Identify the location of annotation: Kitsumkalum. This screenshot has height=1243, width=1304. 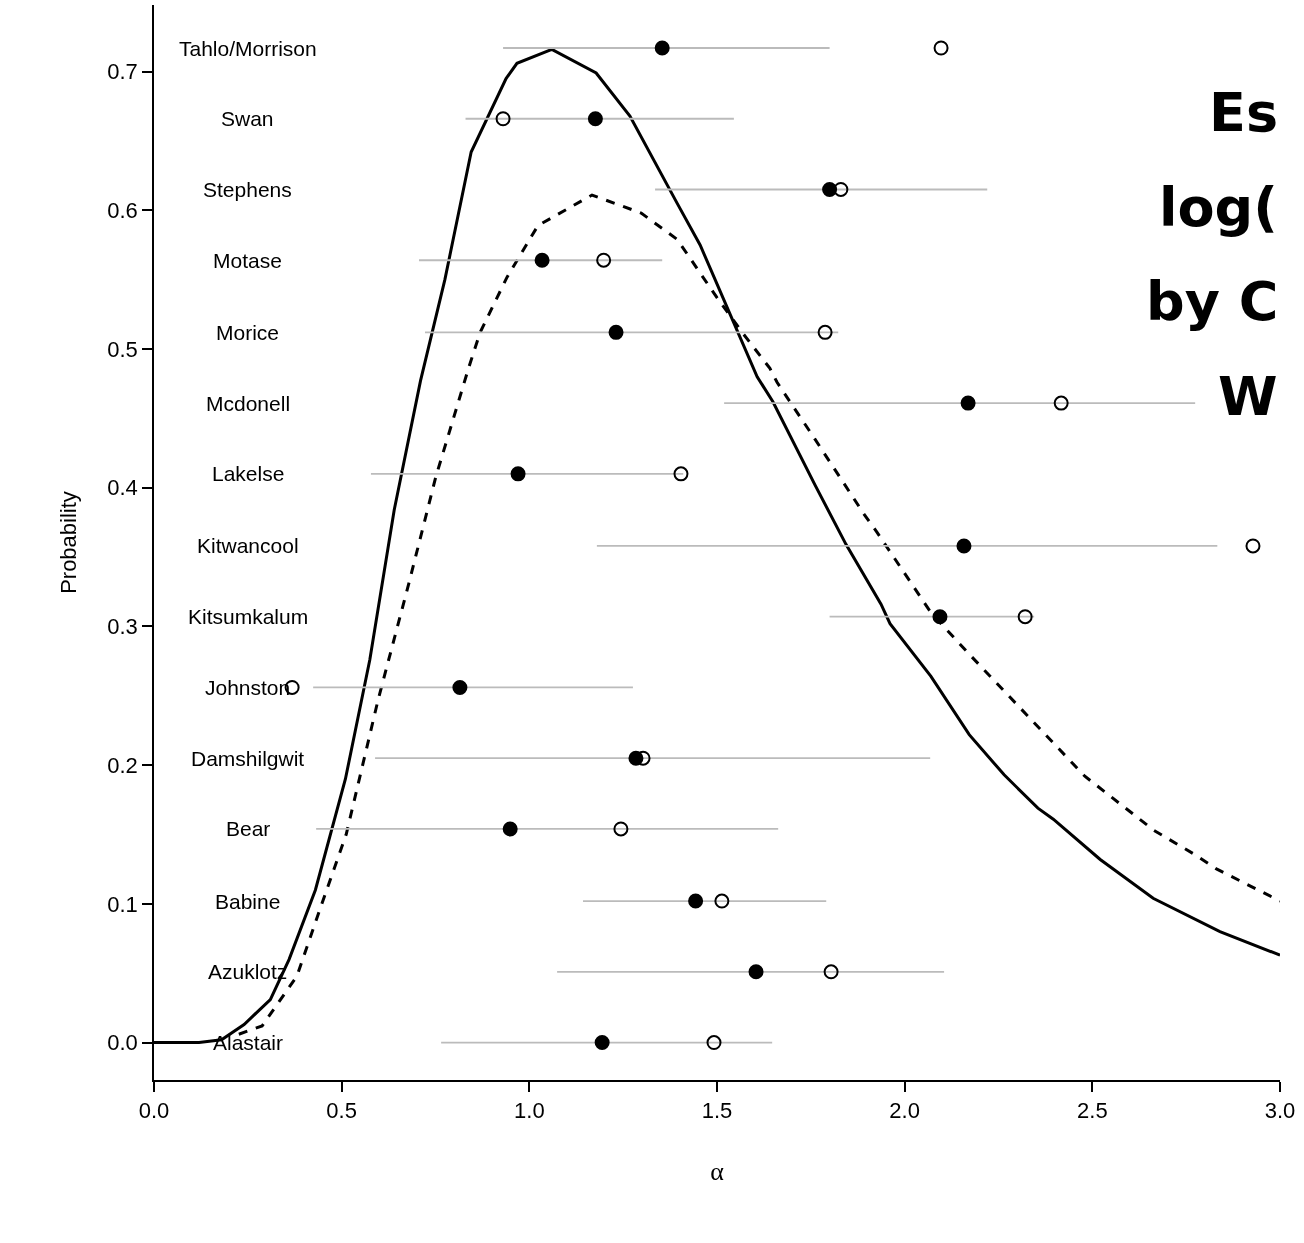
(248, 616).